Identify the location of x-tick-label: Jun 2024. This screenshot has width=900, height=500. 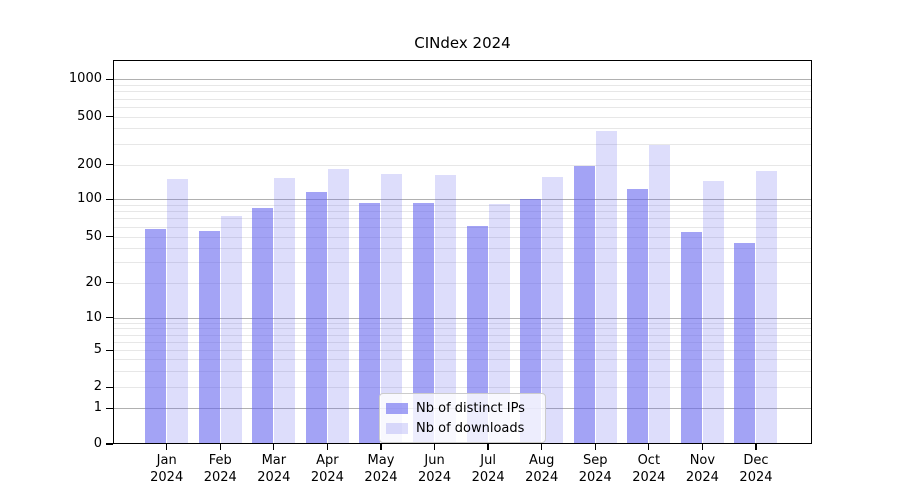
(435, 469).